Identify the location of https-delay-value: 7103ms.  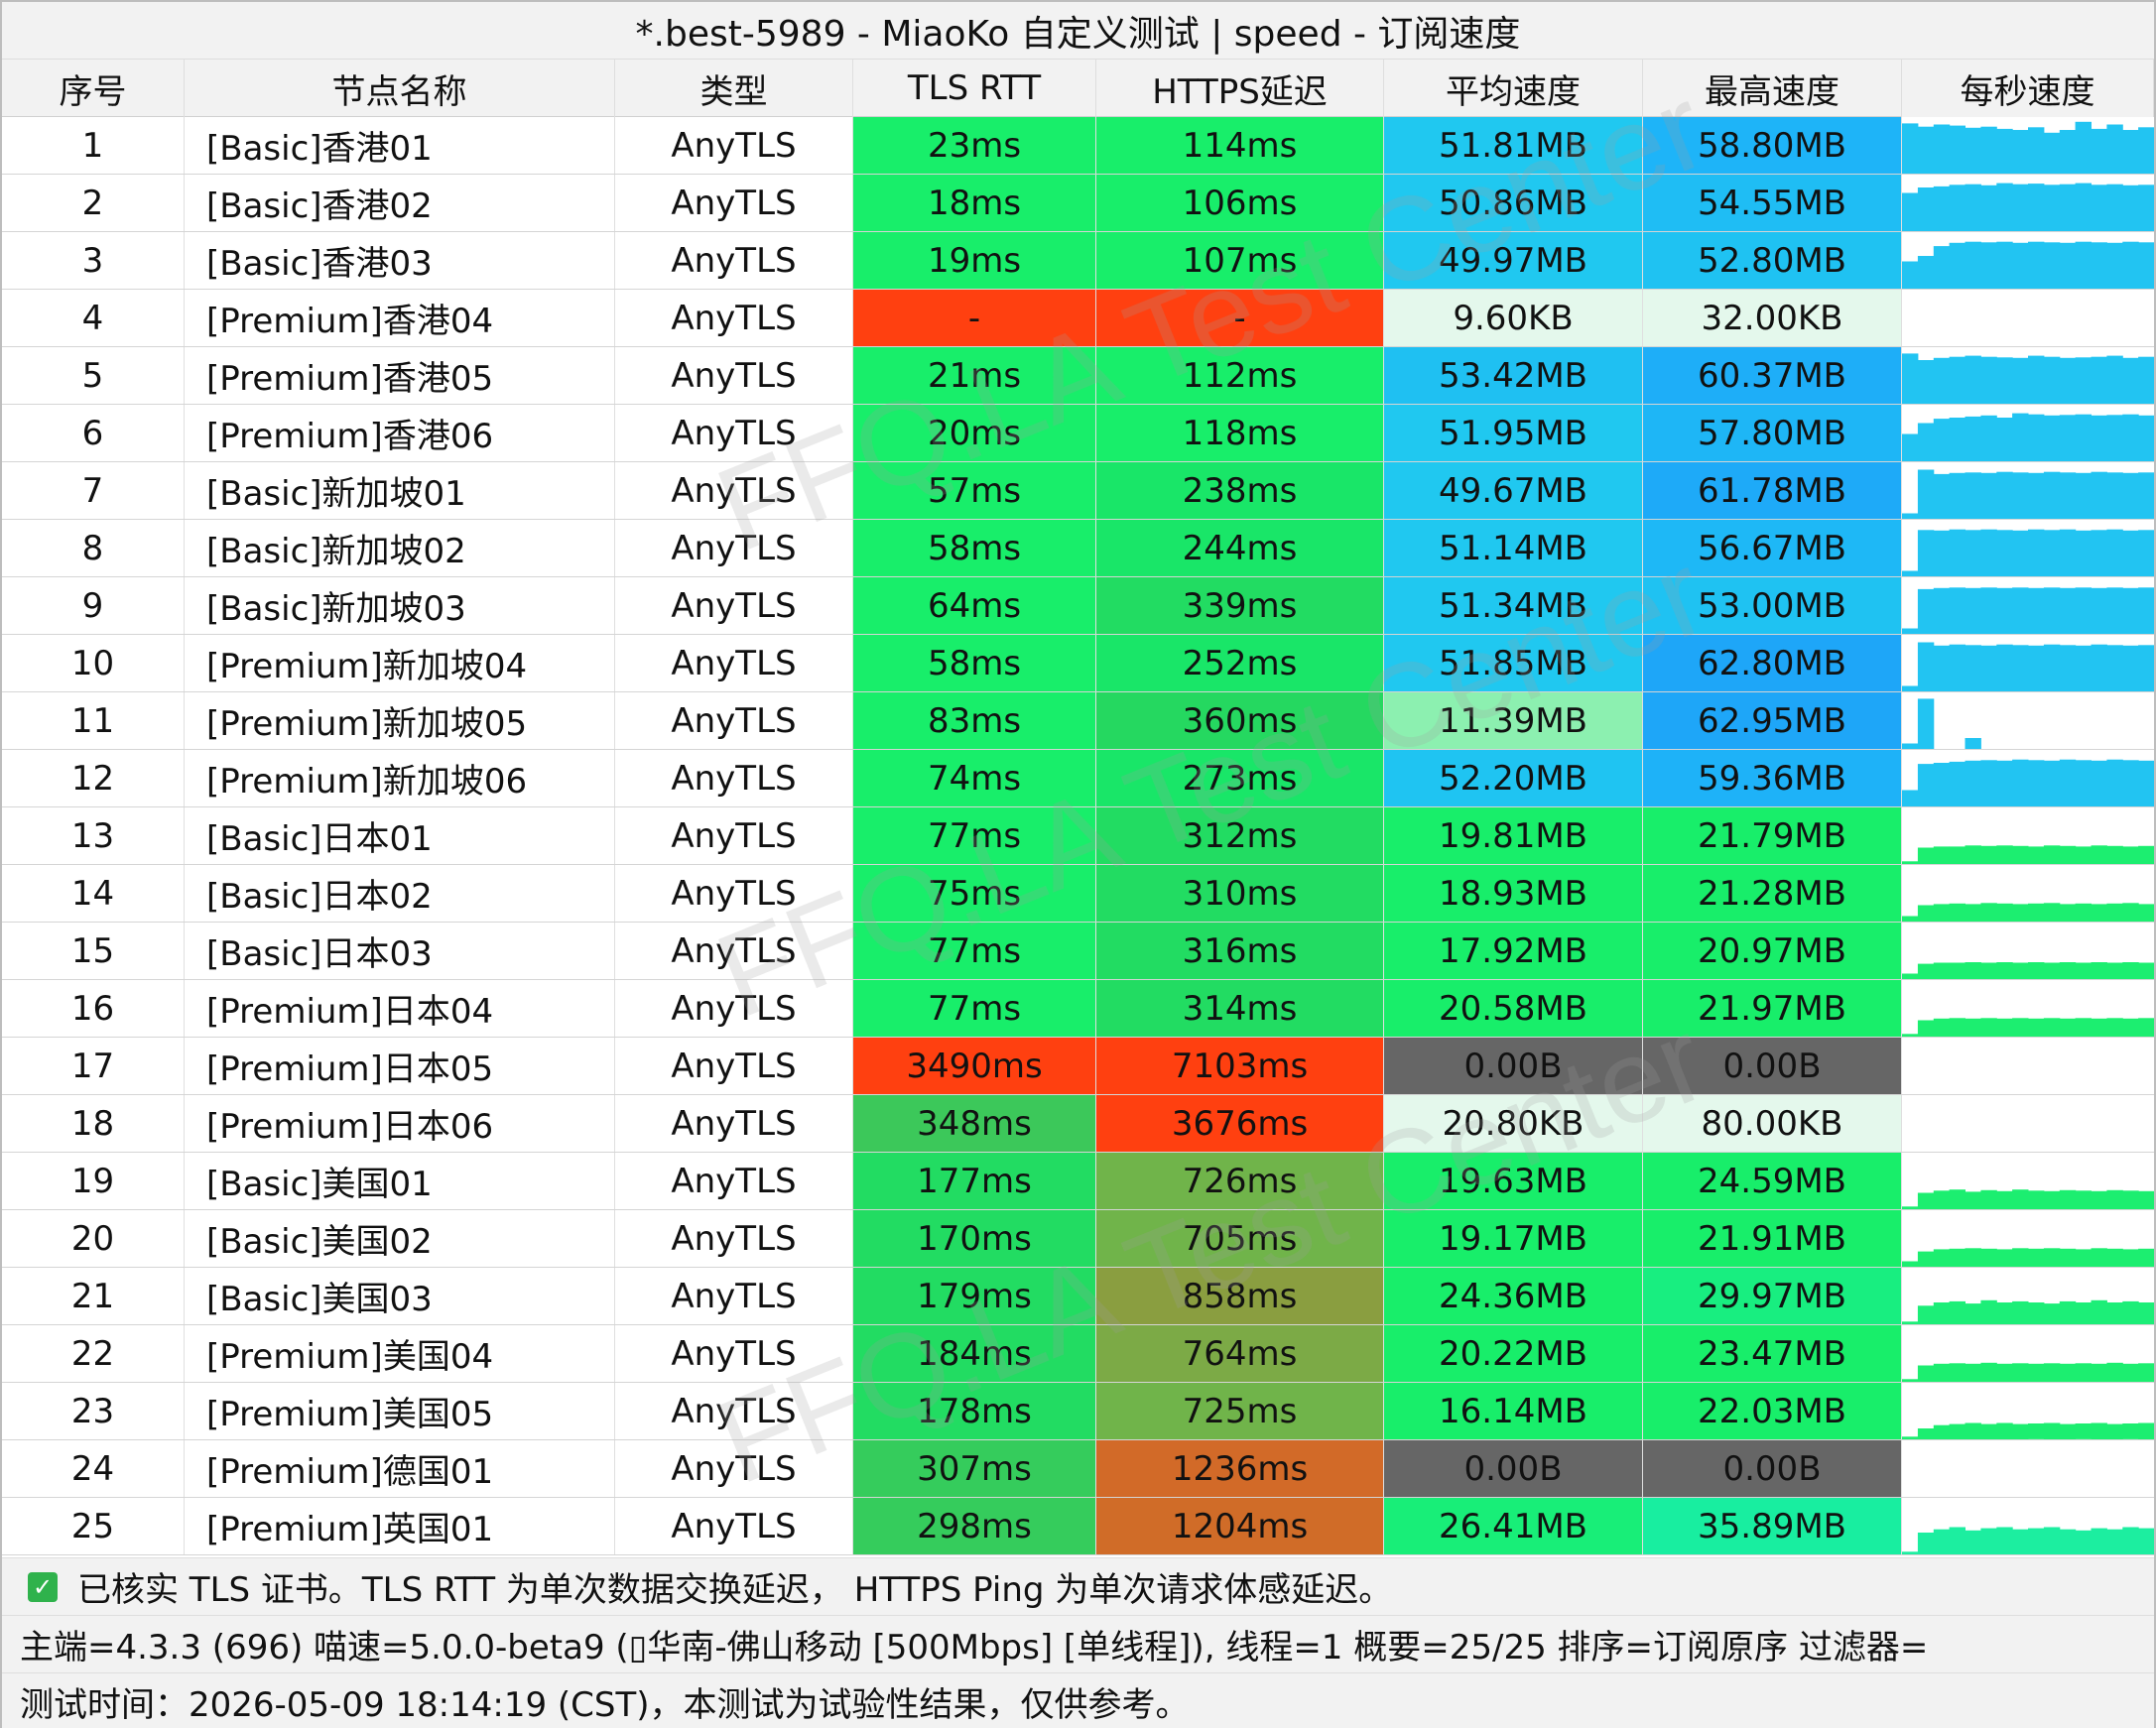
(1240, 1066).